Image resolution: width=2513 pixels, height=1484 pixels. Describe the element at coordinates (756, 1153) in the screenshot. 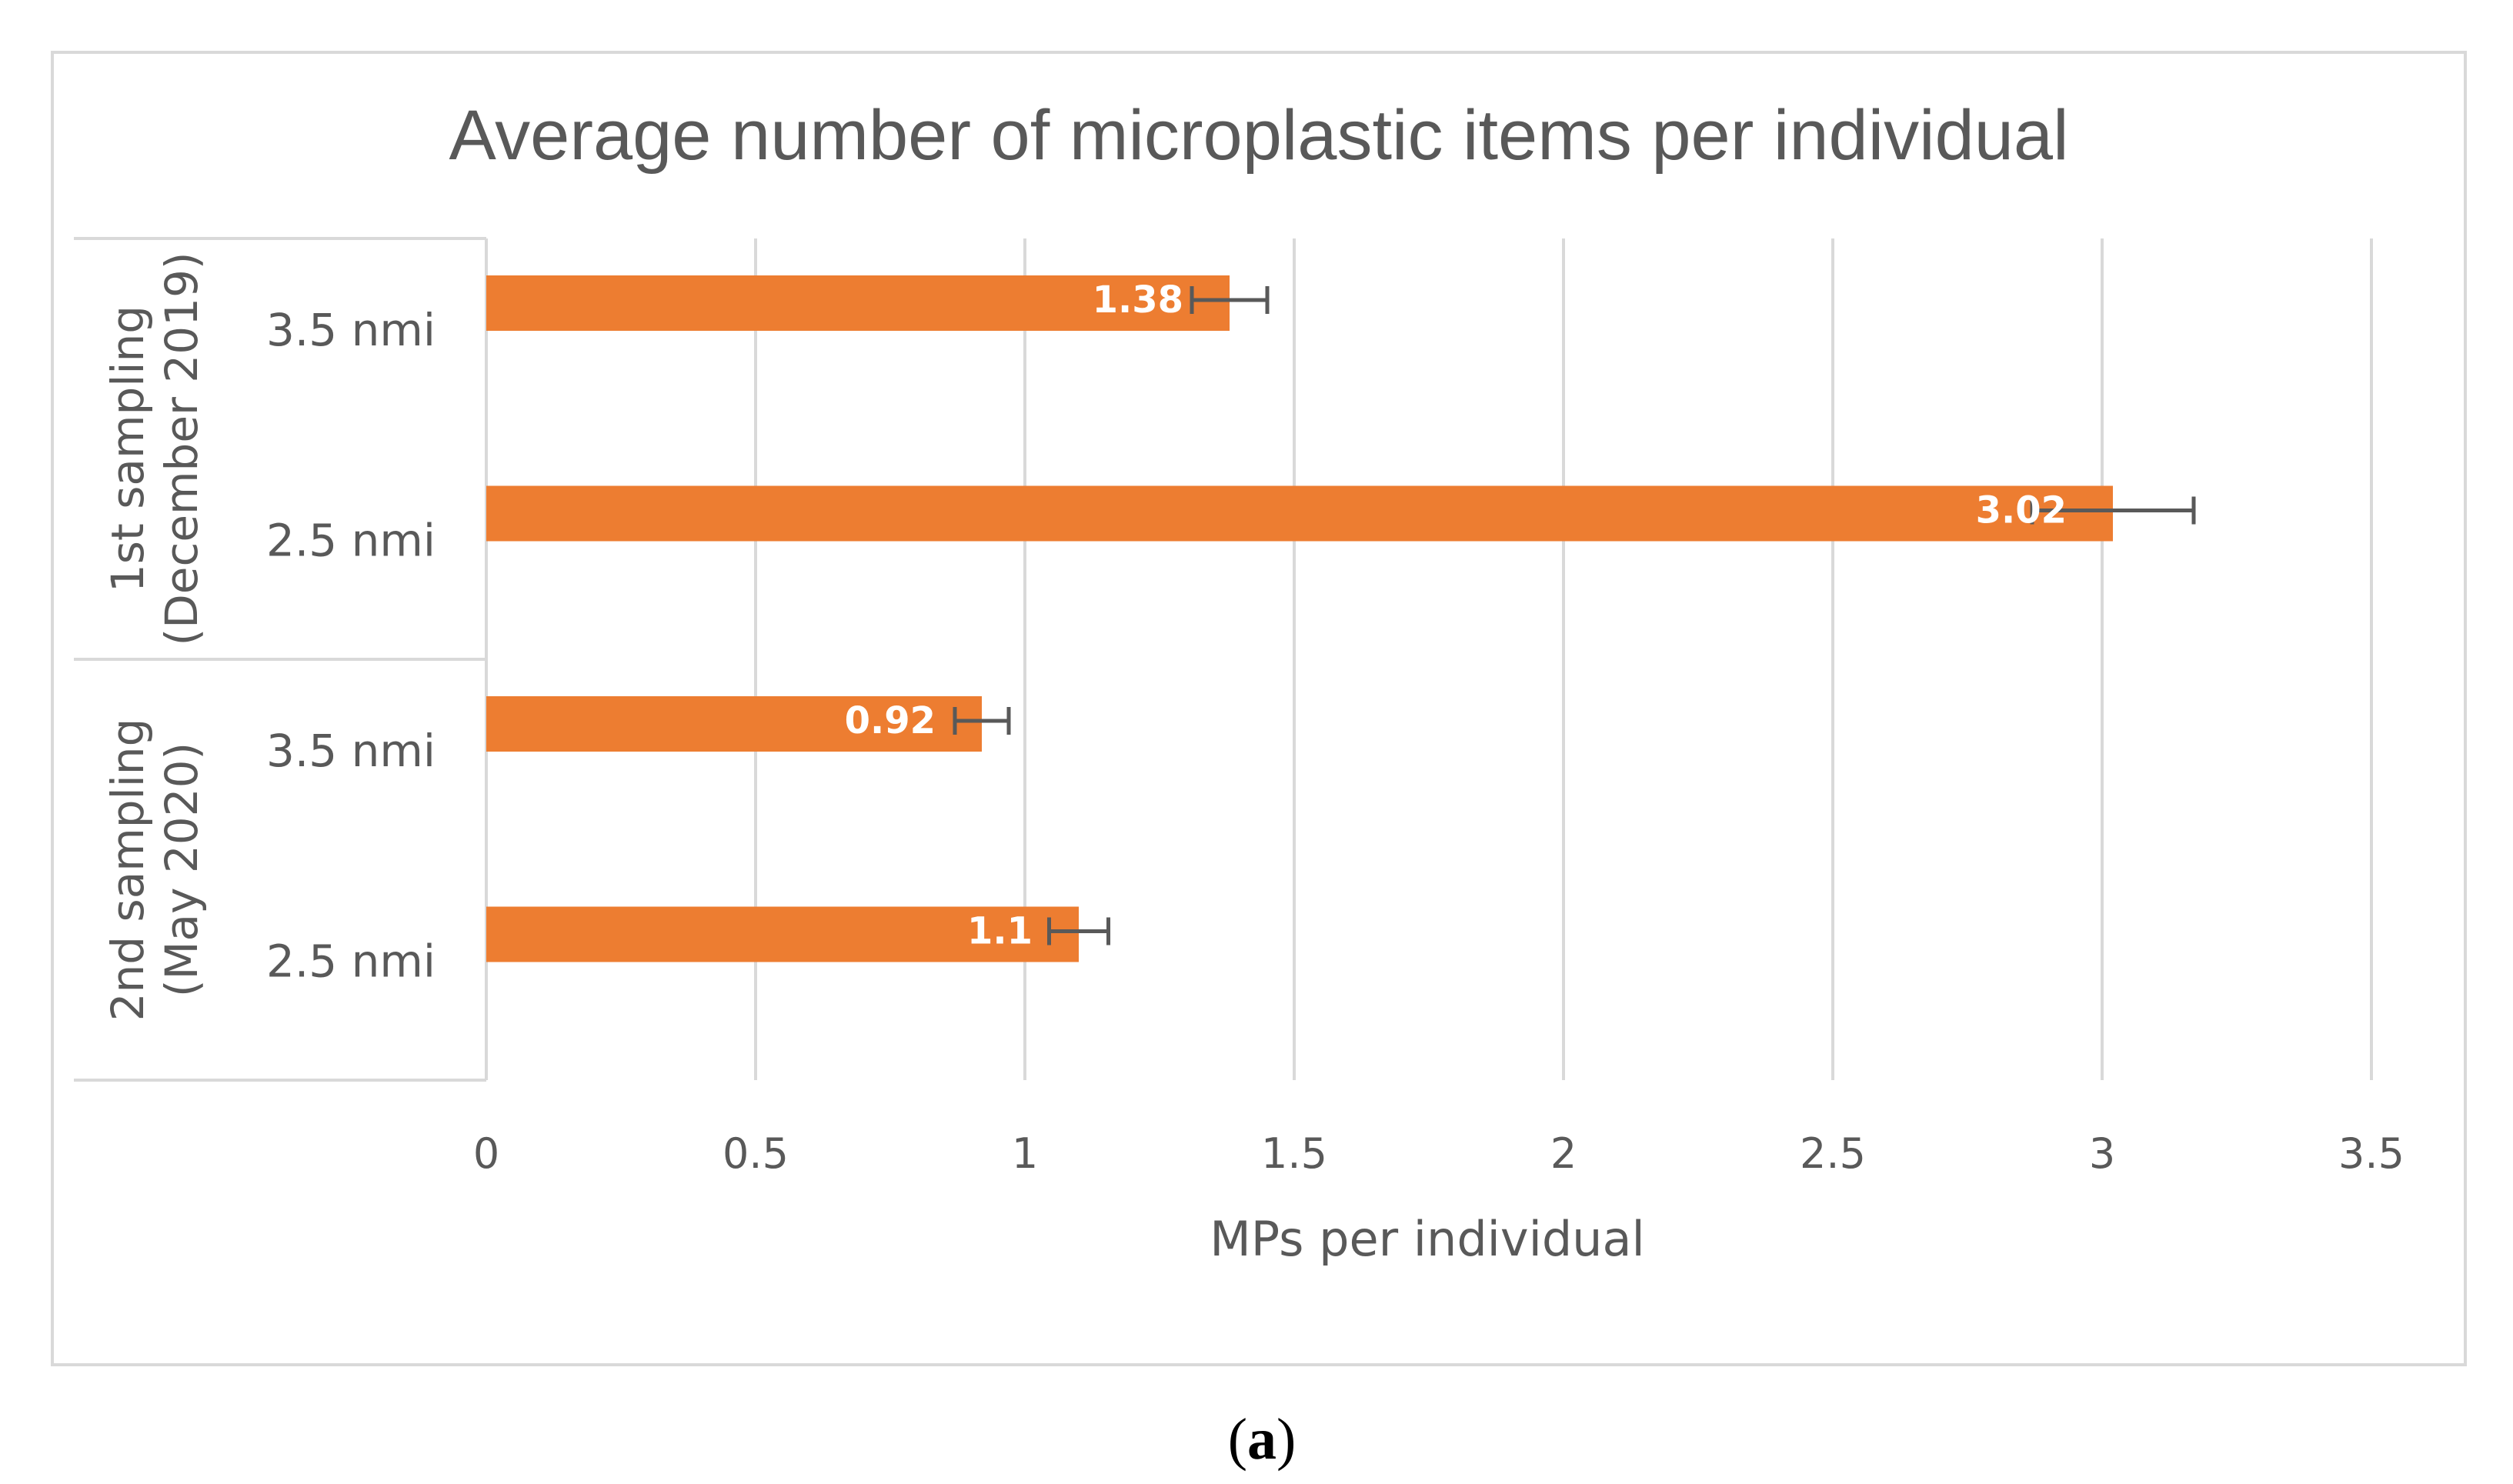

I see `x-tick-label: 0.5` at that location.